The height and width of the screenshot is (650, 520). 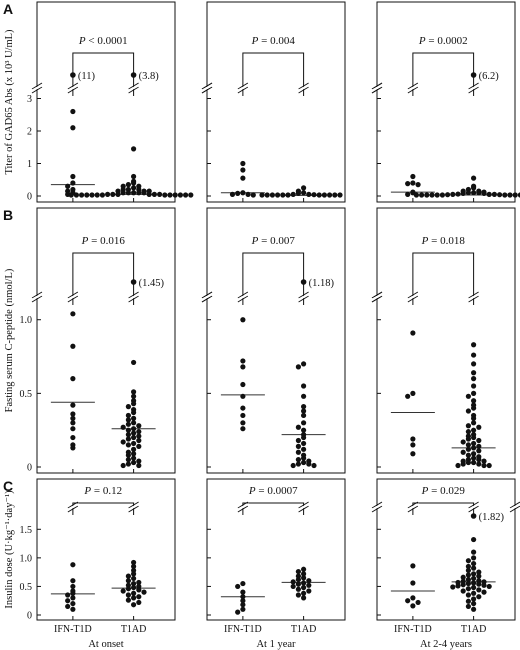 What do you see at coordinates (446, 241) in the screenshot?
I see `p-value-text: = 0.018` at bounding box center [446, 241].